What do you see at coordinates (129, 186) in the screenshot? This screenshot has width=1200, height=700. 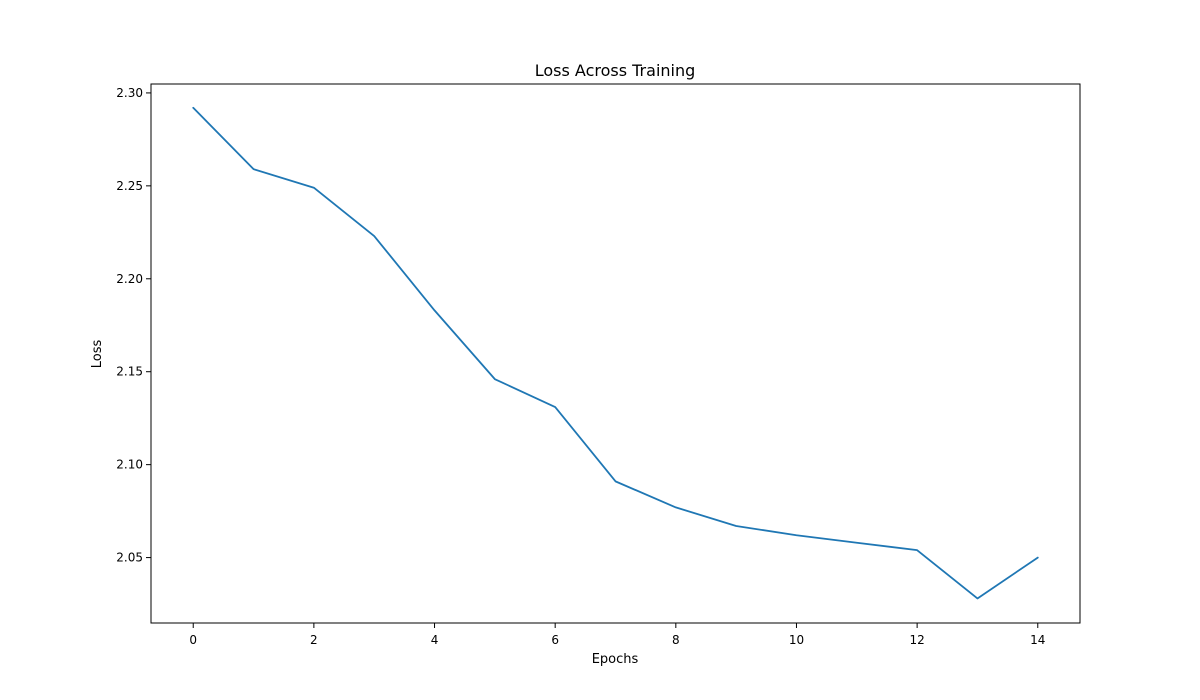 I see `y-tick-label: 2.25` at bounding box center [129, 186].